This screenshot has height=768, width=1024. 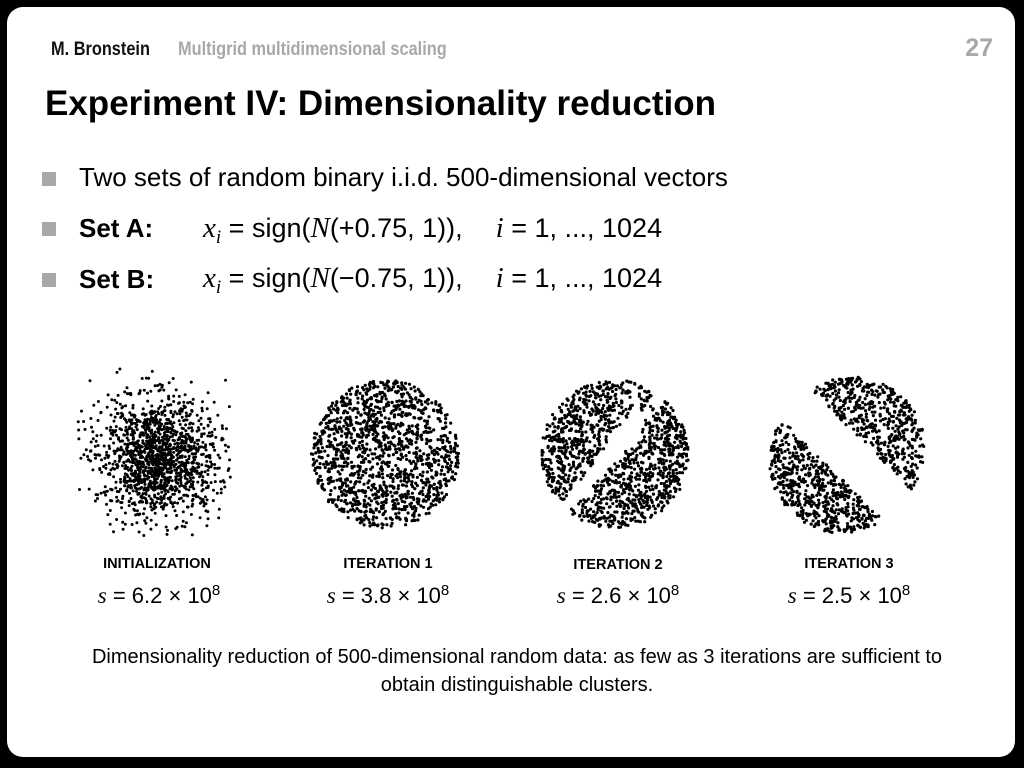 I want to click on slide-title: Experiment IV: Dimensionality reduction, so click(x=380, y=103).